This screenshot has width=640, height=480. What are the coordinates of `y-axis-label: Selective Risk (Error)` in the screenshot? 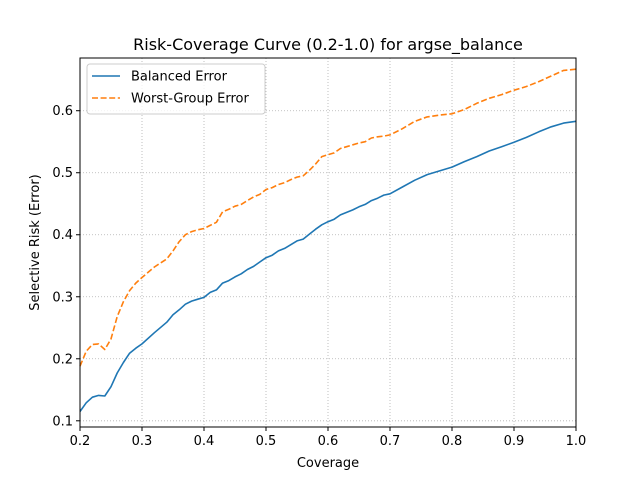 It's located at (35, 242).